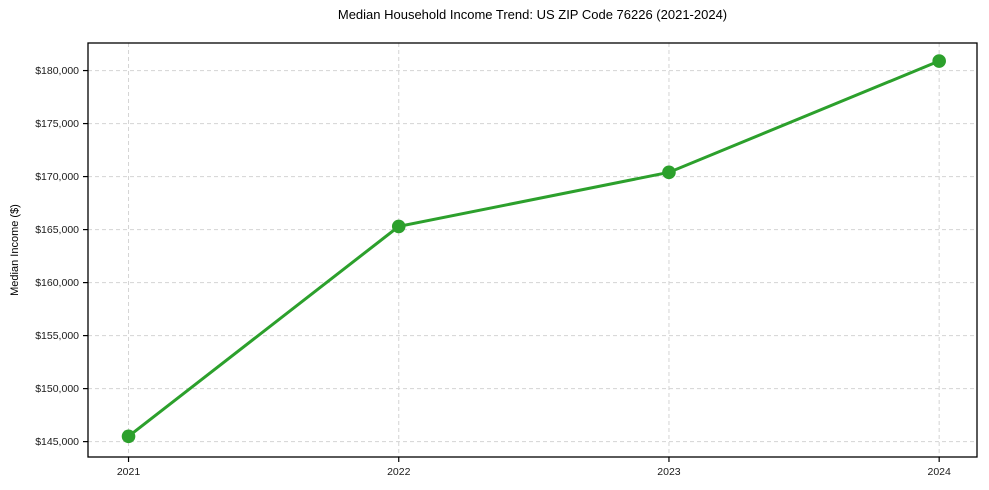  What do you see at coordinates (129, 472) in the screenshot?
I see `x-tick-label: 2021` at bounding box center [129, 472].